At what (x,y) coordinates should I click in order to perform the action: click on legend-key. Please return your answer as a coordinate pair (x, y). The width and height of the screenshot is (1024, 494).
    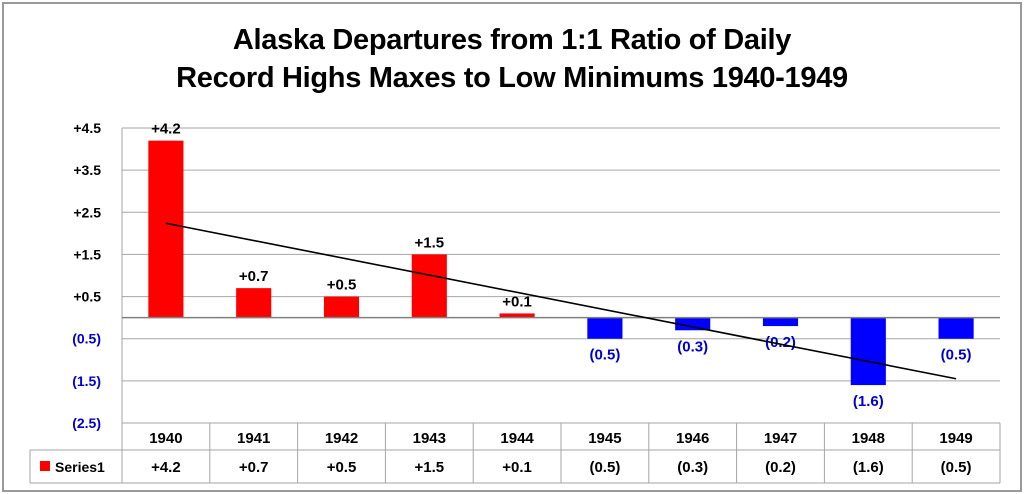
    Looking at the image, I should click on (45, 466).